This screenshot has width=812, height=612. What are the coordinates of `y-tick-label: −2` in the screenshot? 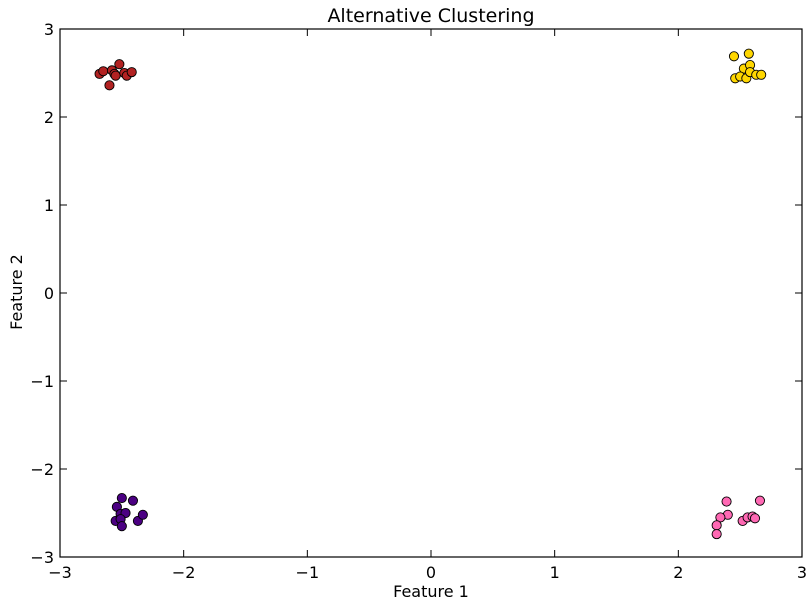 It's located at (42, 469).